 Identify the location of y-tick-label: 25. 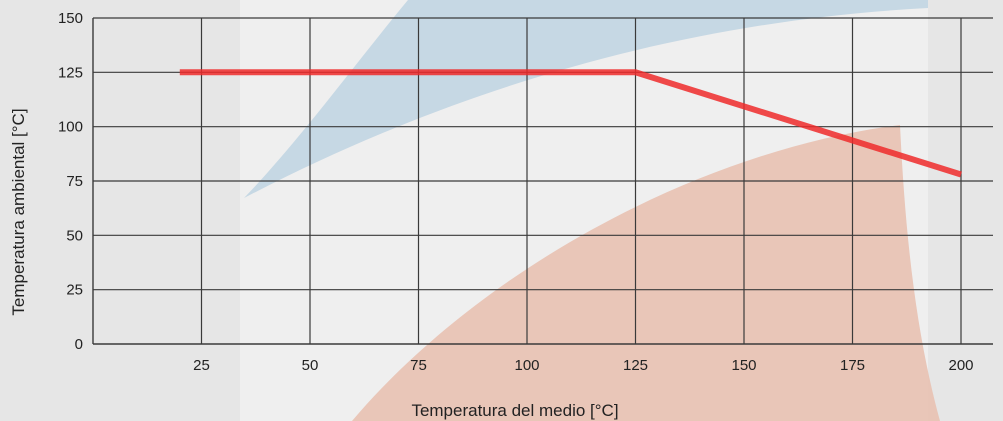
(74, 290).